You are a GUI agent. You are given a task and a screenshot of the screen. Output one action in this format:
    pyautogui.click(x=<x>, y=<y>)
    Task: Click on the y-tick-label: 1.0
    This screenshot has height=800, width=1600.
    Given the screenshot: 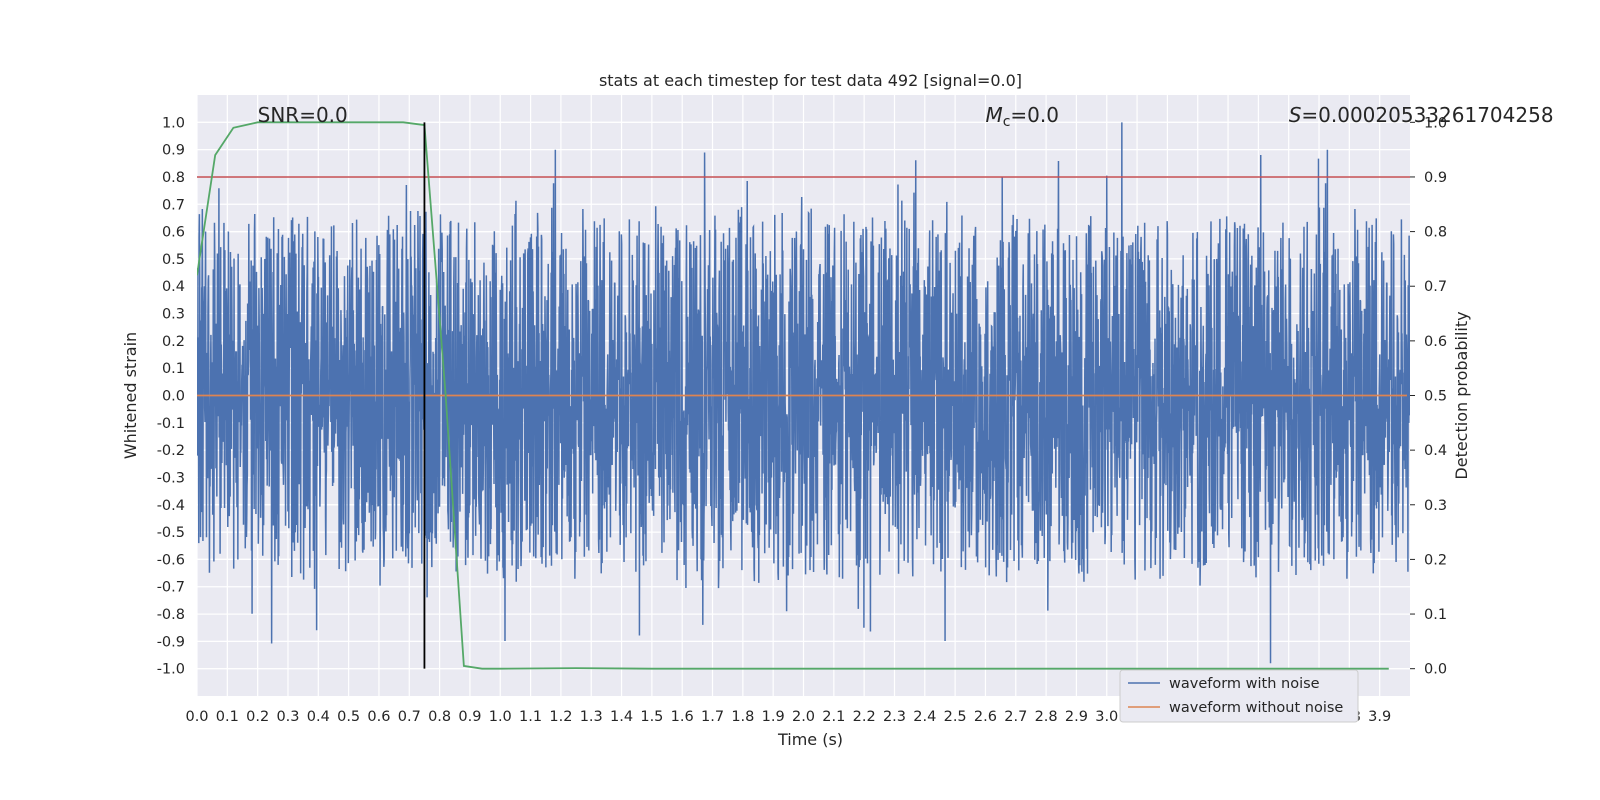 What is the action you would take?
    pyautogui.click(x=173, y=123)
    